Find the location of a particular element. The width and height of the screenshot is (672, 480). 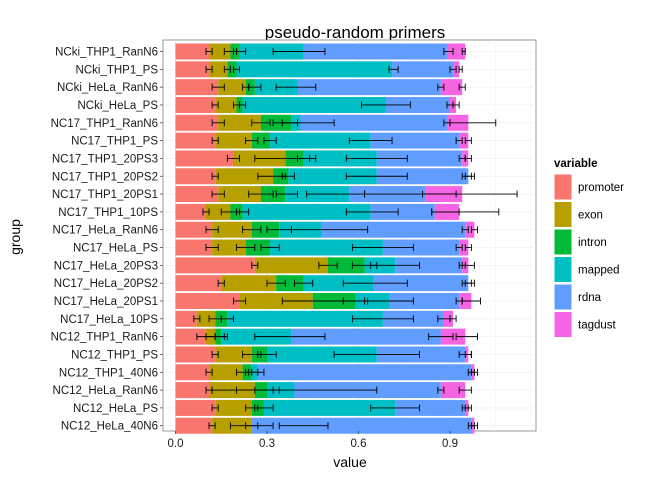

legend-label: rdna is located at coordinates (590, 298).